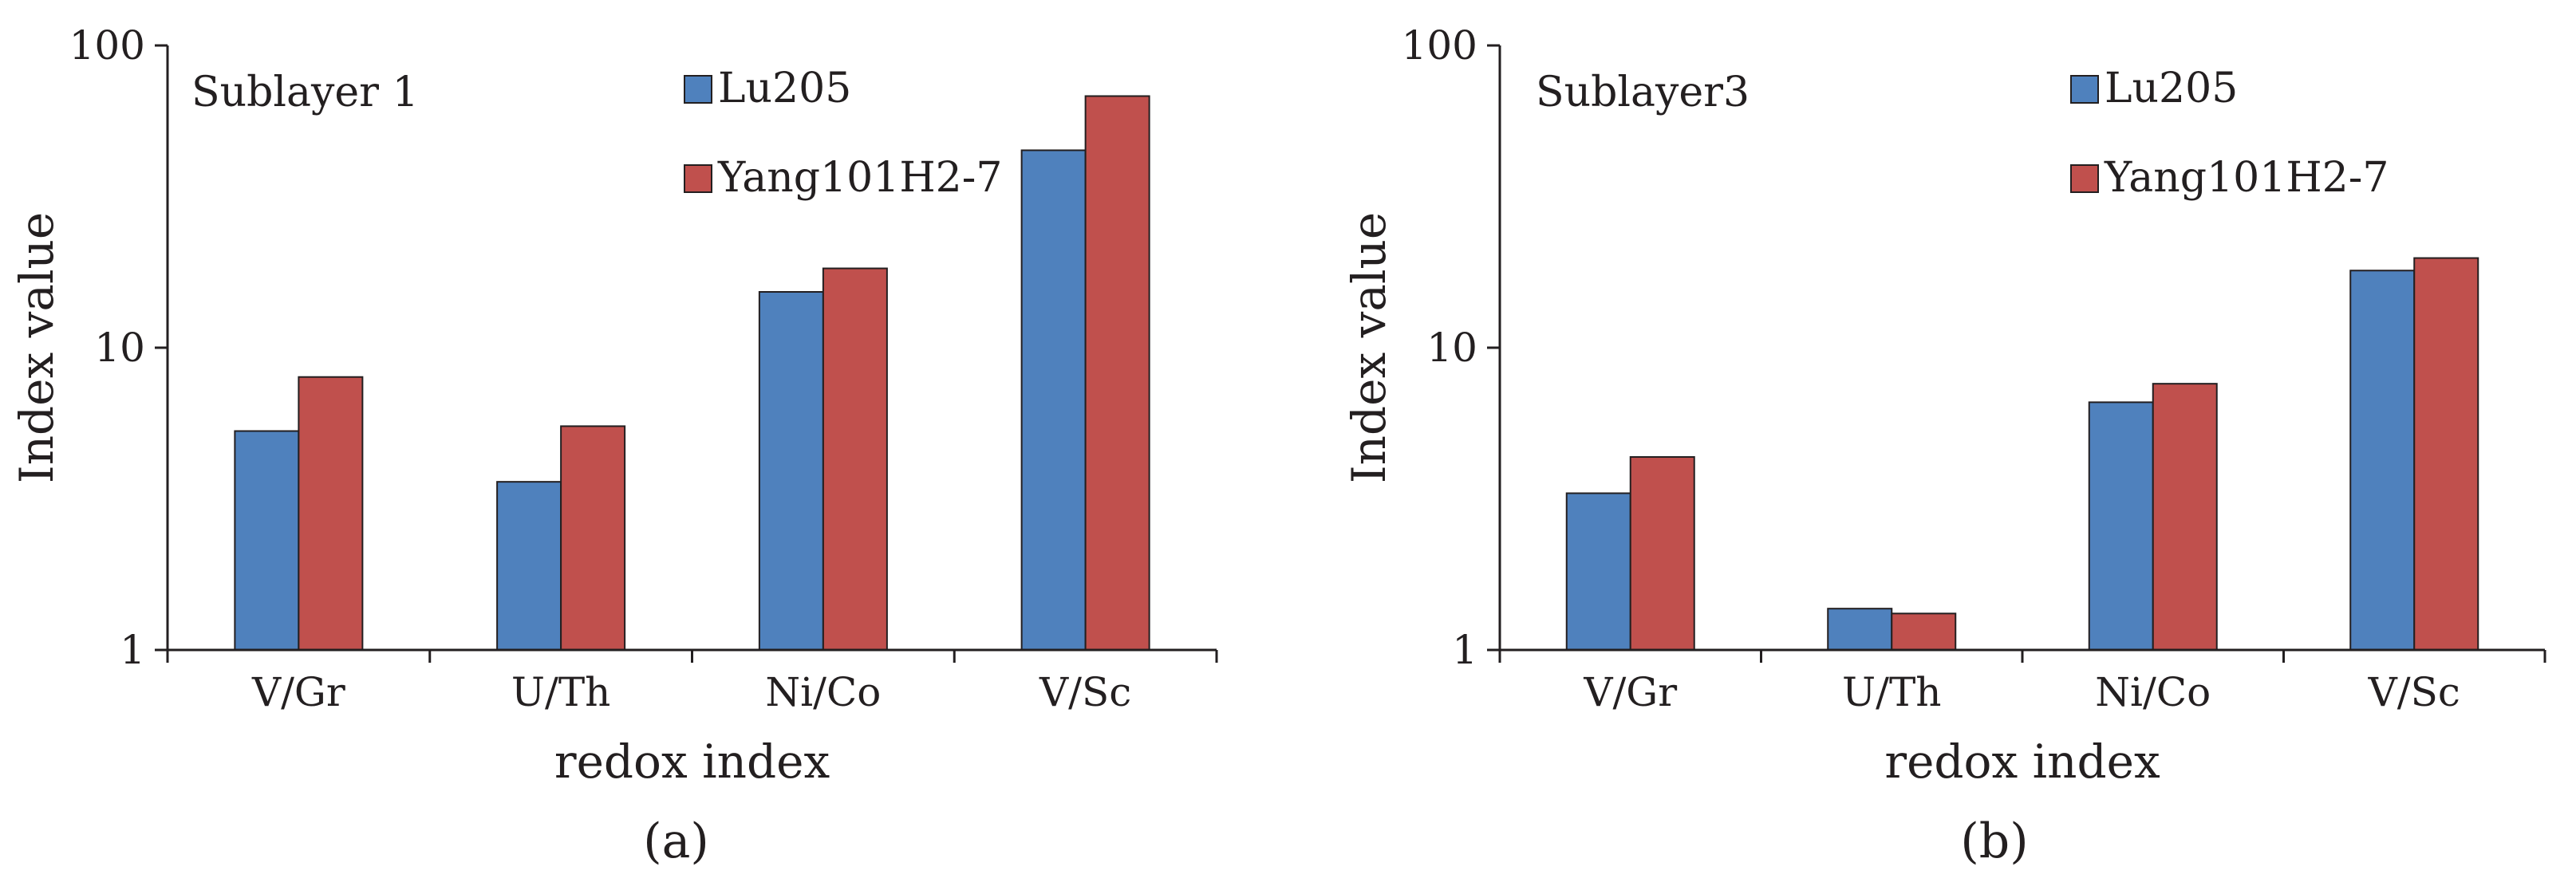  I want to click on panel-label: (a), so click(676, 841).